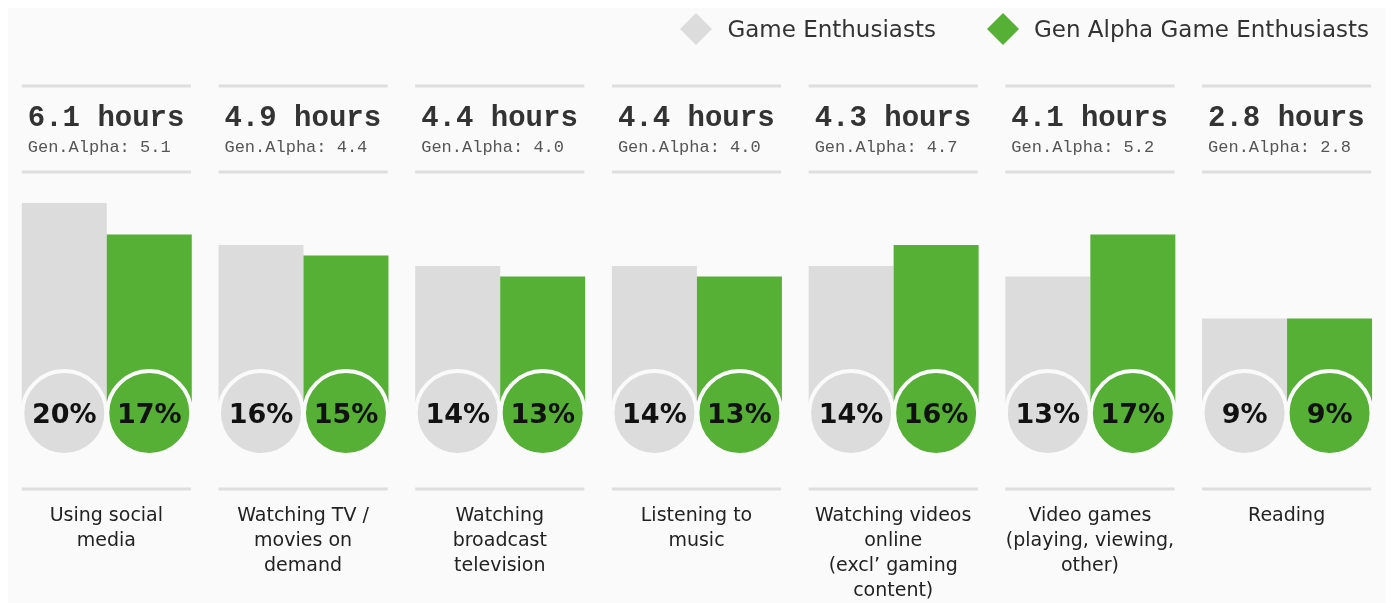 Image resolution: width=1393 pixels, height=603 pixels. I want to click on data-label: 15%, so click(346, 413).